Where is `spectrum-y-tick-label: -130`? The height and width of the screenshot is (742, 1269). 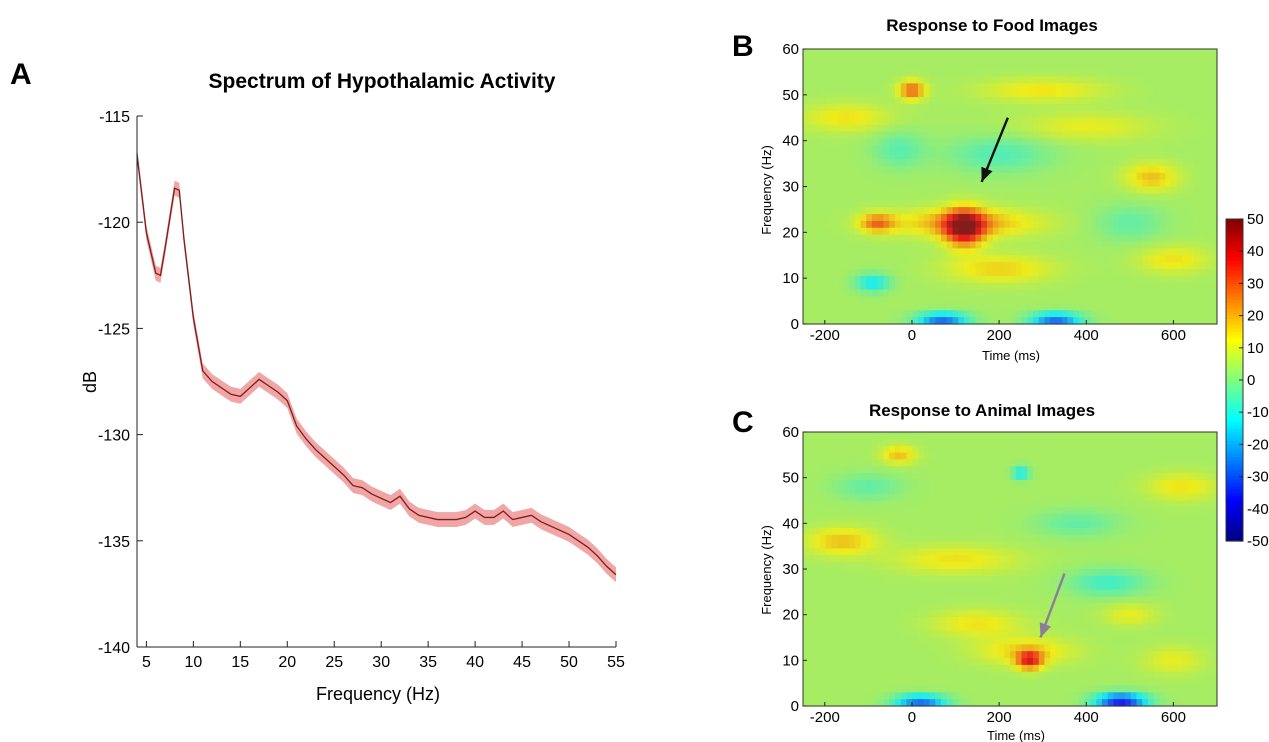
spectrum-y-tick-label: -130 is located at coordinates (114, 436).